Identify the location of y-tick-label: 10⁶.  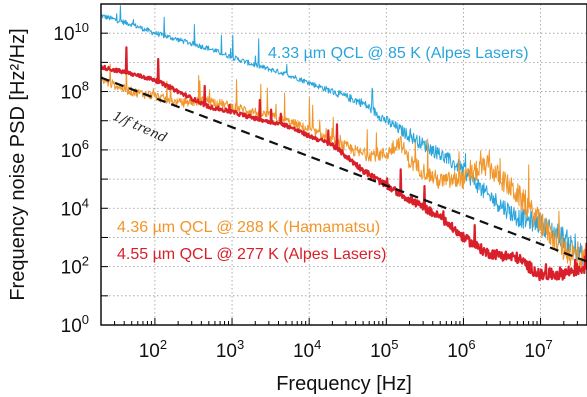
(75, 149).